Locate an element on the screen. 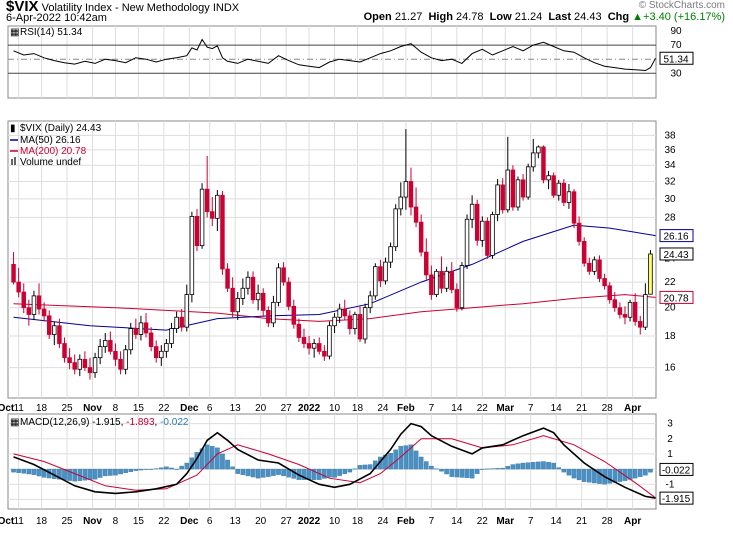  x-axis-bottom-label-8: Dec is located at coordinates (189, 521).